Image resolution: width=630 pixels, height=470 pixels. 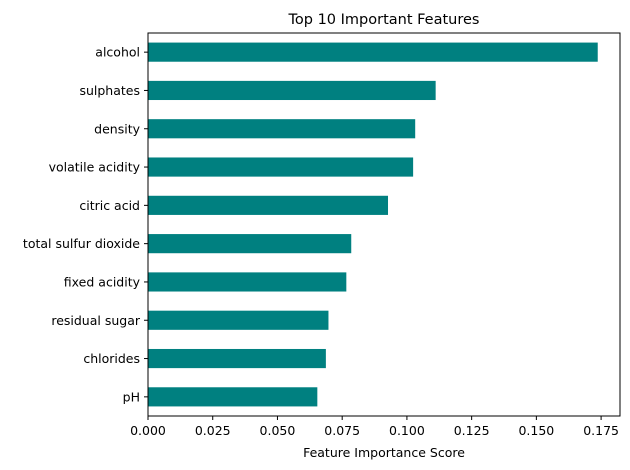 I want to click on x-tick-label: 0.075, so click(x=342, y=430).